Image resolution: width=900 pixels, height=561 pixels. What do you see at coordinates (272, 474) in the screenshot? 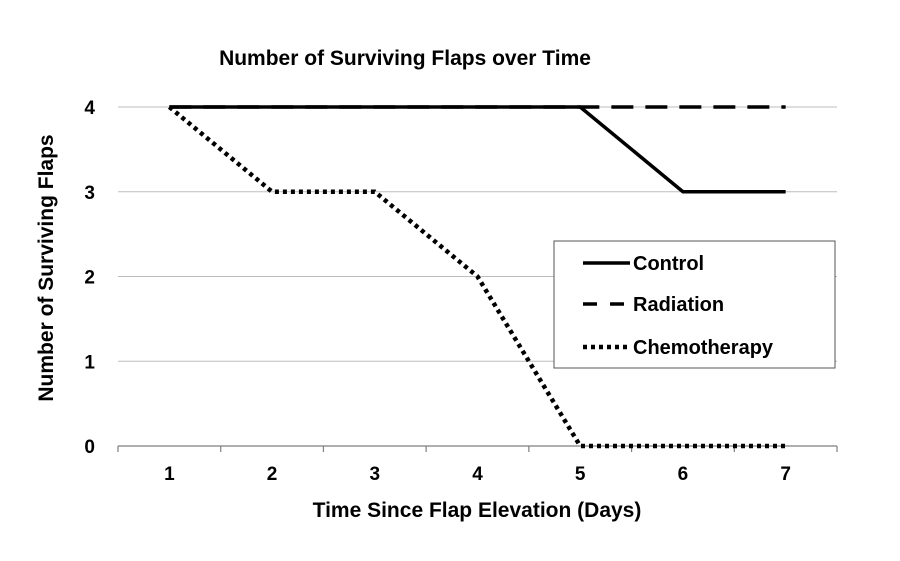
I see `x-tick-label: 2` at bounding box center [272, 474].